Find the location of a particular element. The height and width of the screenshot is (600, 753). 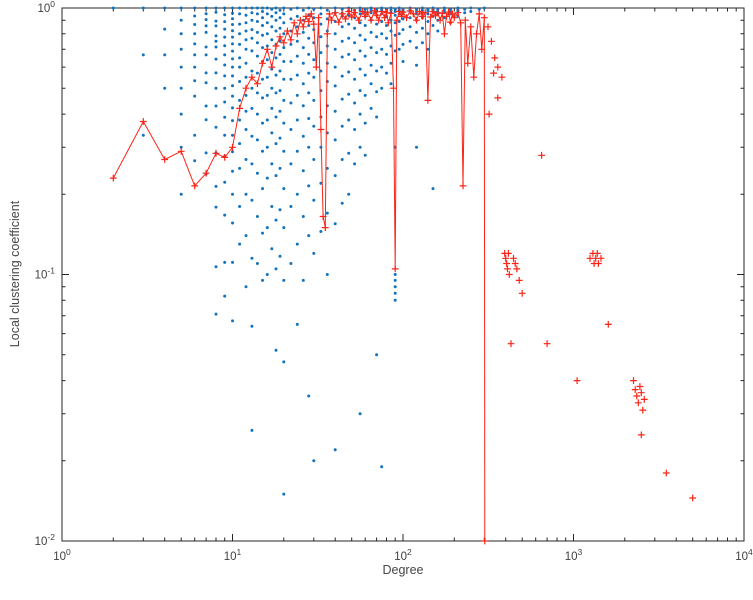

x-tick-label: 10² is located at coordinates (403, 555).